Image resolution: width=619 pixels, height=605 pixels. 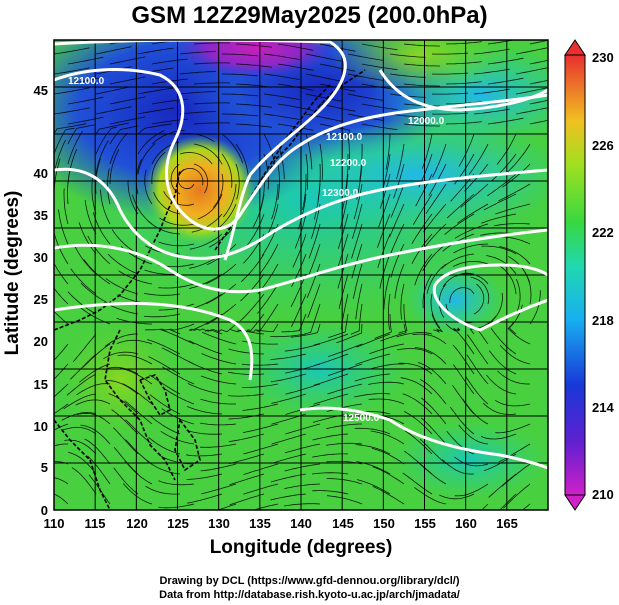 I want to click on colorbar-tick-label: 230, so click(x=603, y=57).